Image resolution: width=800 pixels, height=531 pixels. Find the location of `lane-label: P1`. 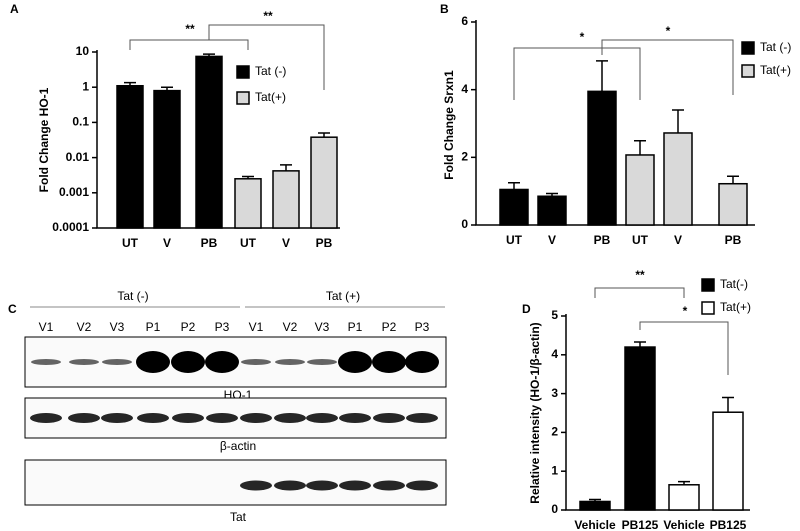

lane-label: P1 is located at coordinates (153, 327).